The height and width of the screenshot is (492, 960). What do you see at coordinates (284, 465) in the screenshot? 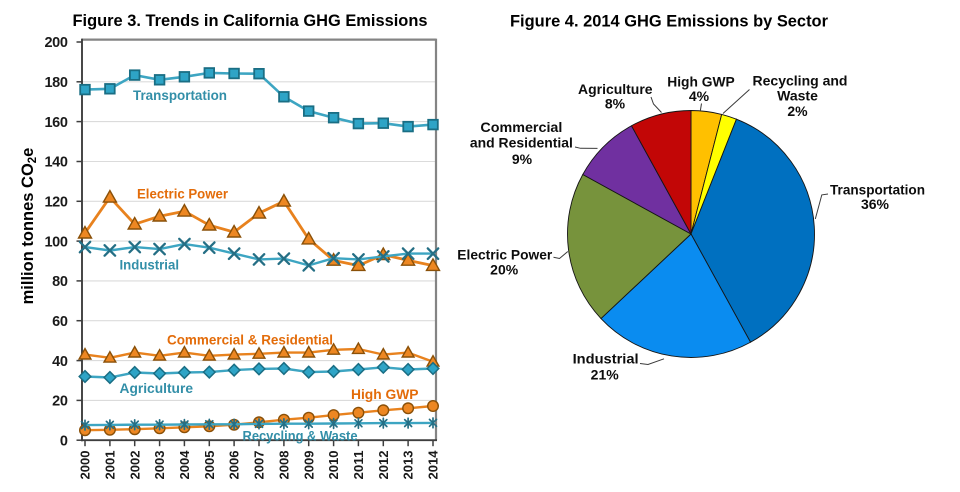
I see `svg-text: 2008` at bounding box center [284, 465].